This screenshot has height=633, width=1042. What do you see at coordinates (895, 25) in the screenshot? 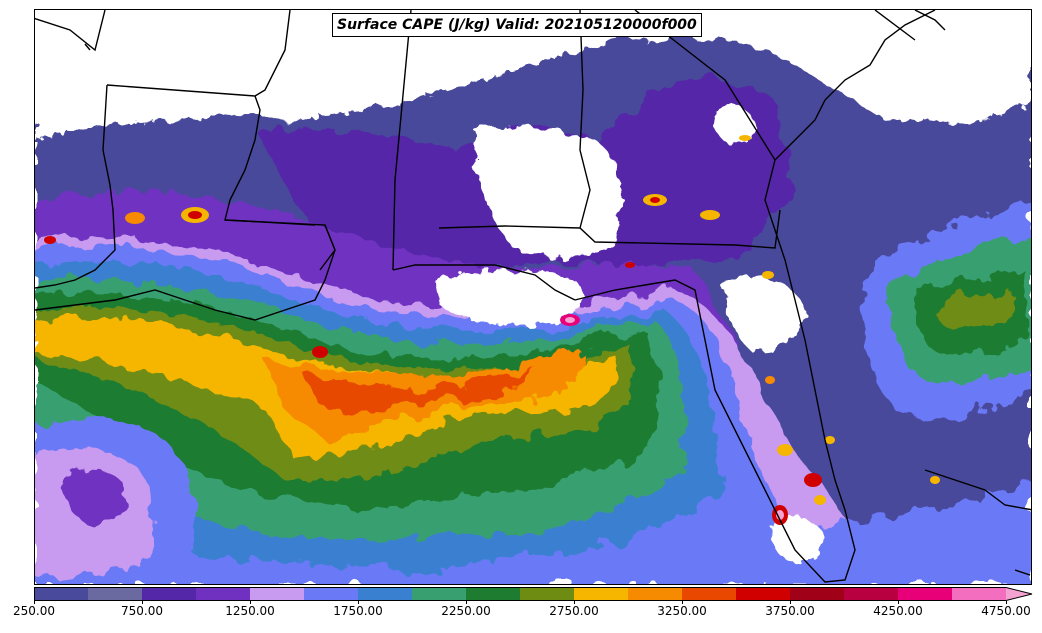
I see `state-border-south-carolina` at bounding box center [895, 25].